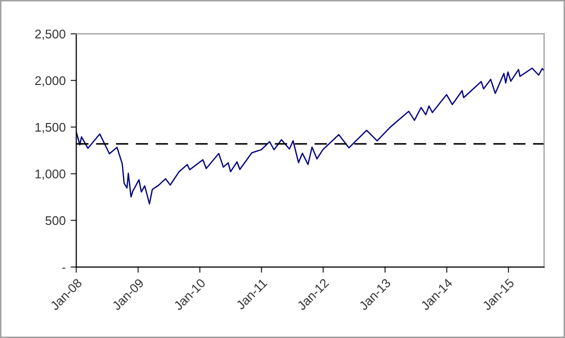 The width and height of the screenshot is (565, 338). I want to click on y-tick-label: 1,500, so click(51, 128).